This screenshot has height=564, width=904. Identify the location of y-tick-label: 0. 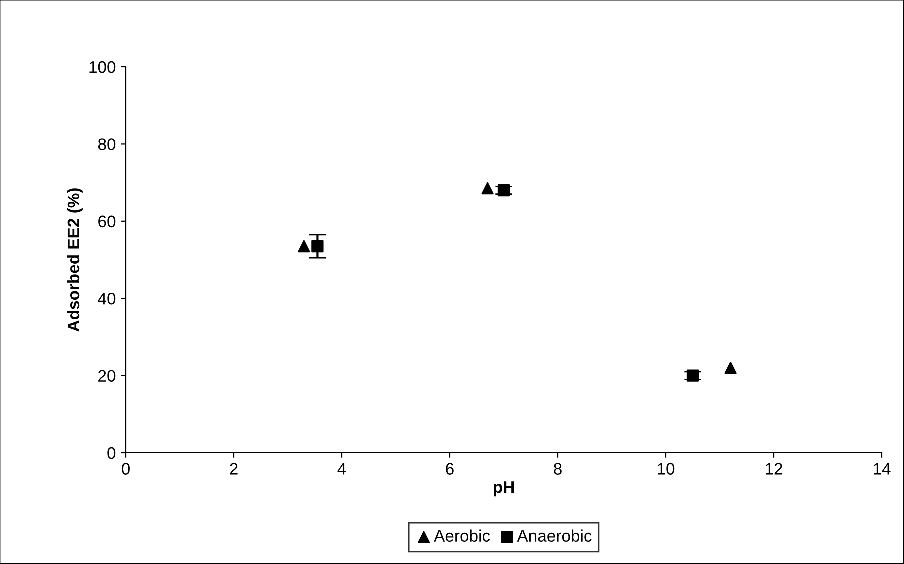
(112, 453).